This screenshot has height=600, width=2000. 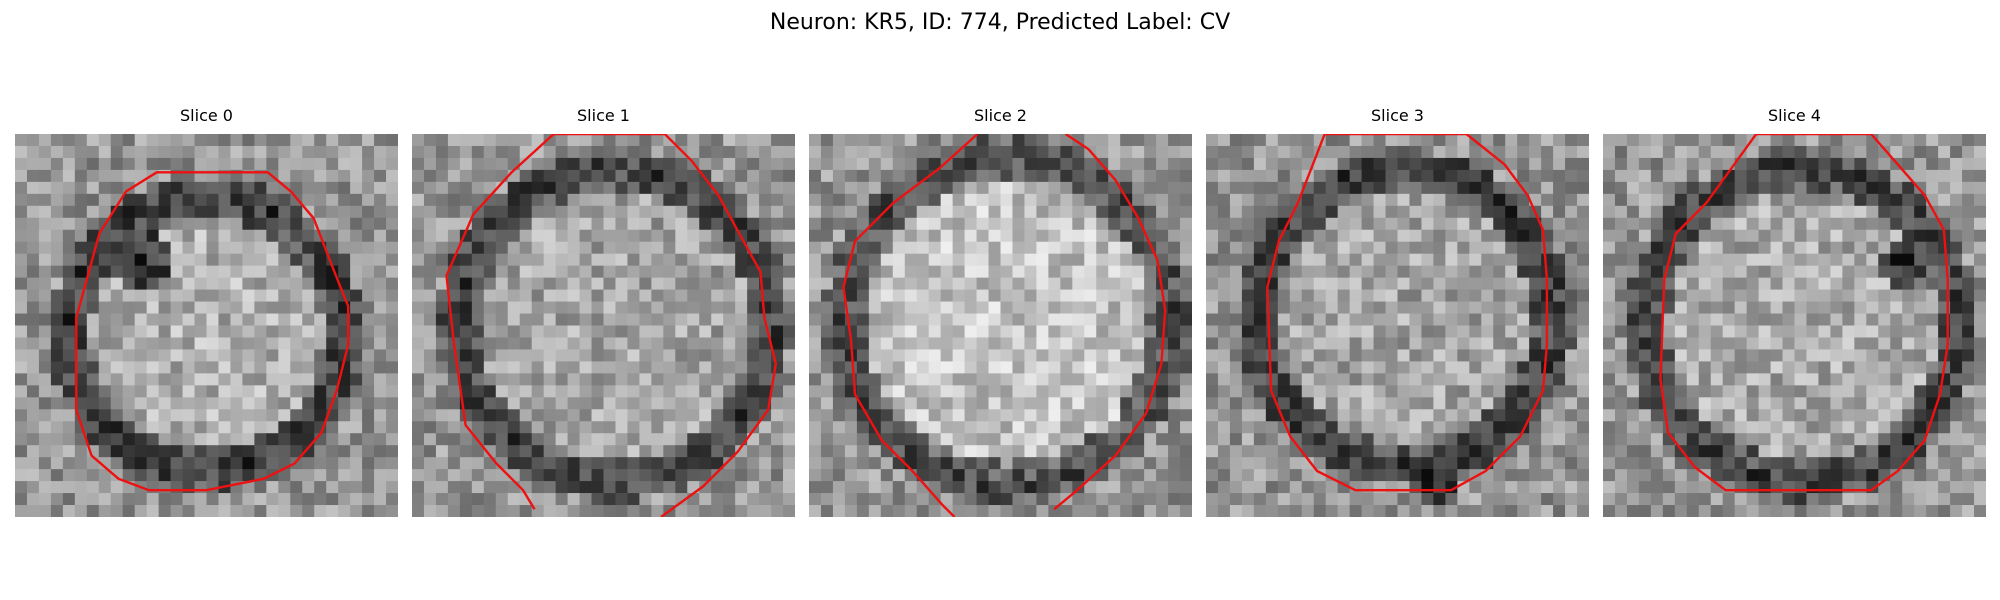 I want to click on slice-panel: Slice 2, so click(x=1000, y=312).